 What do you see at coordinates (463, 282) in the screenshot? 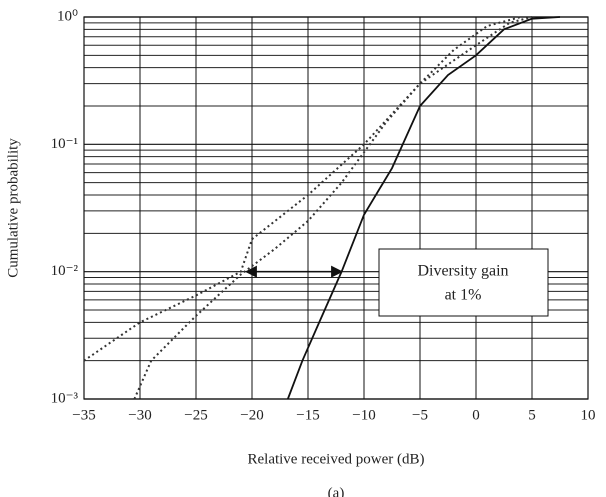
I see `annotation-box` at bounding box center [463, 282].